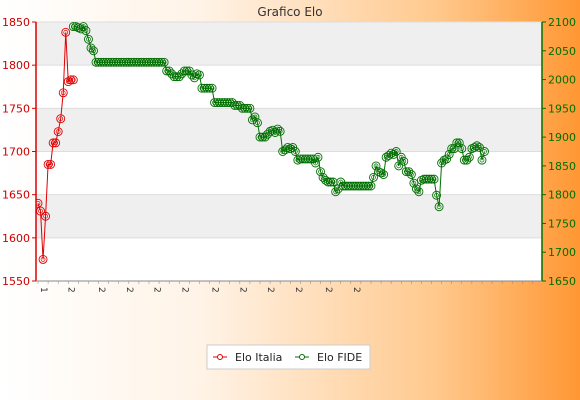  I want to click on chart-title: Grafico Elo, so click(289, 12).